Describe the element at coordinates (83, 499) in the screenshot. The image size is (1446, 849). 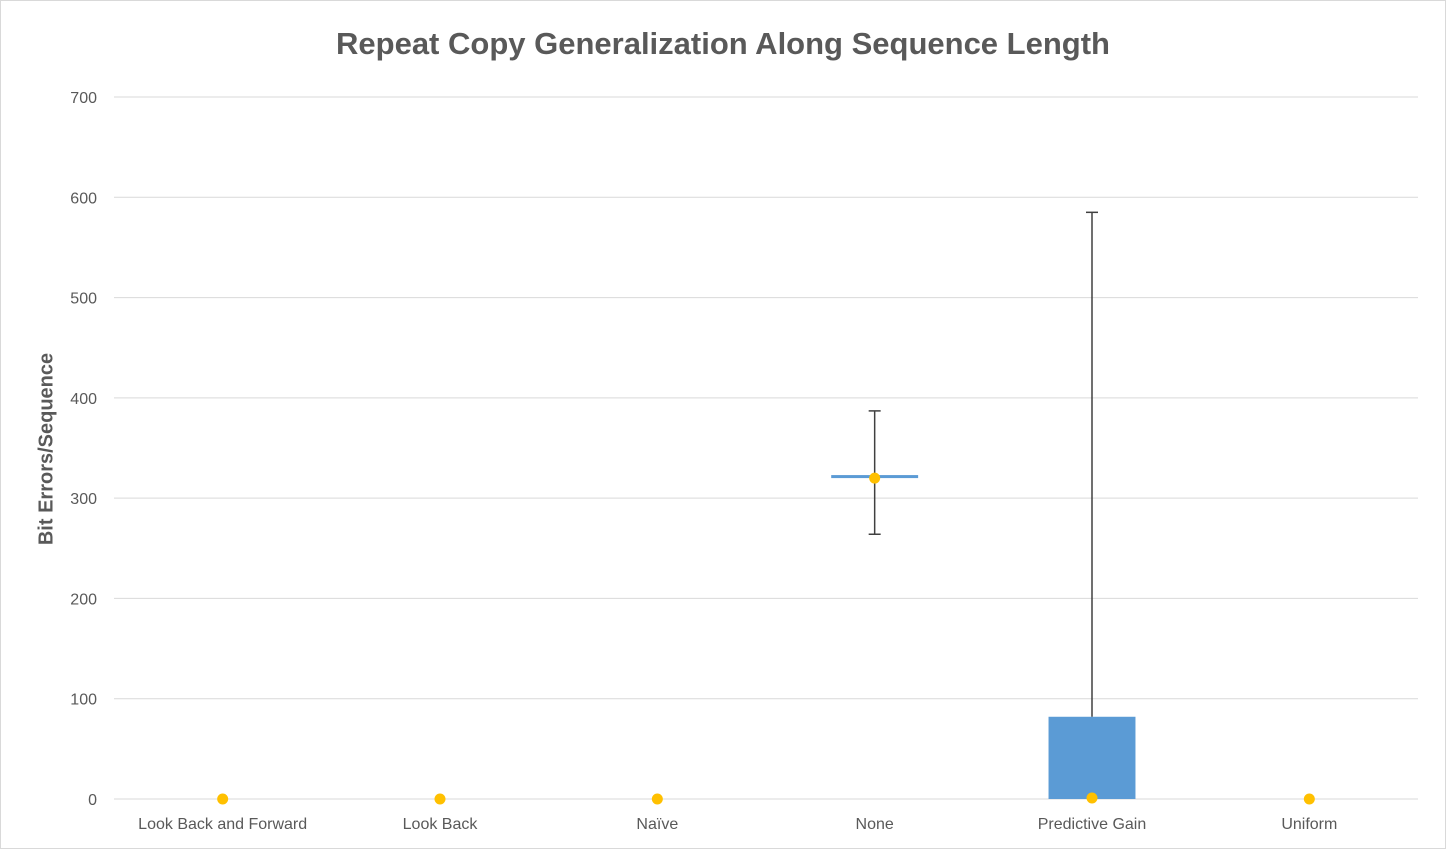
I see `y-tick-label: 300` at that location.